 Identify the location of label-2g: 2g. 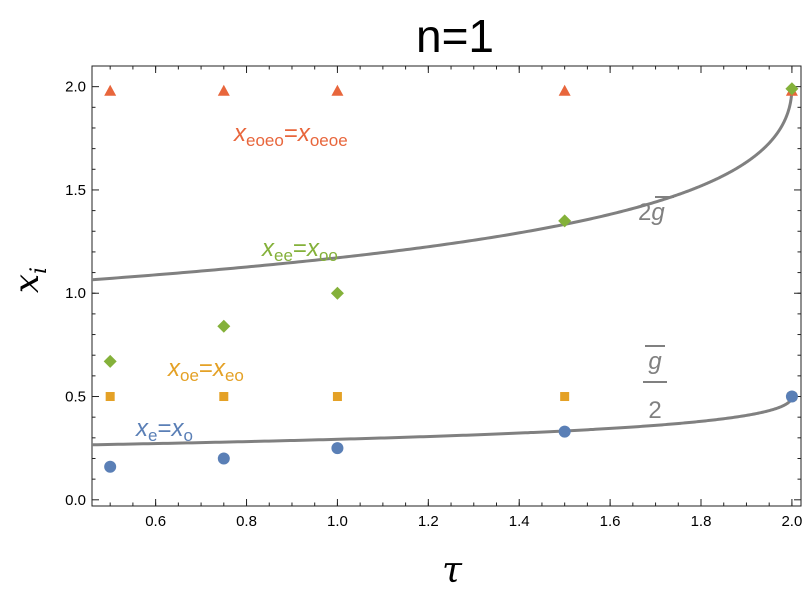
(656, 211).